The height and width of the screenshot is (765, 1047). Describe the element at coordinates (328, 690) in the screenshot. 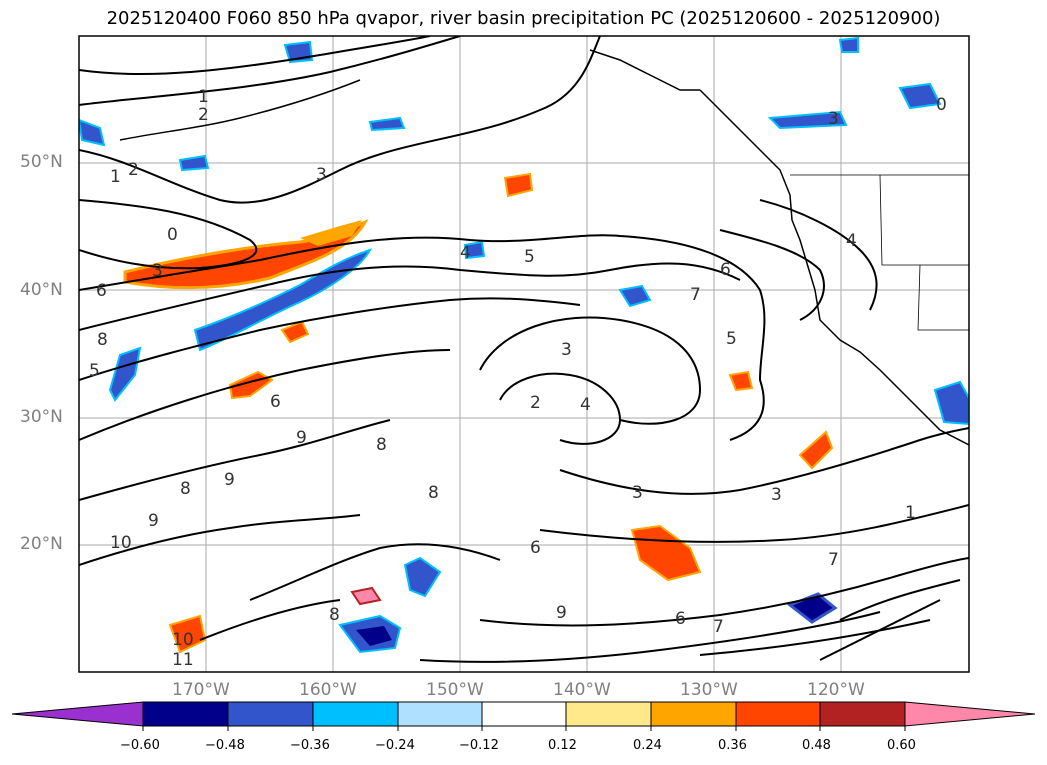

I see `lon-label: 160°W` at that location.